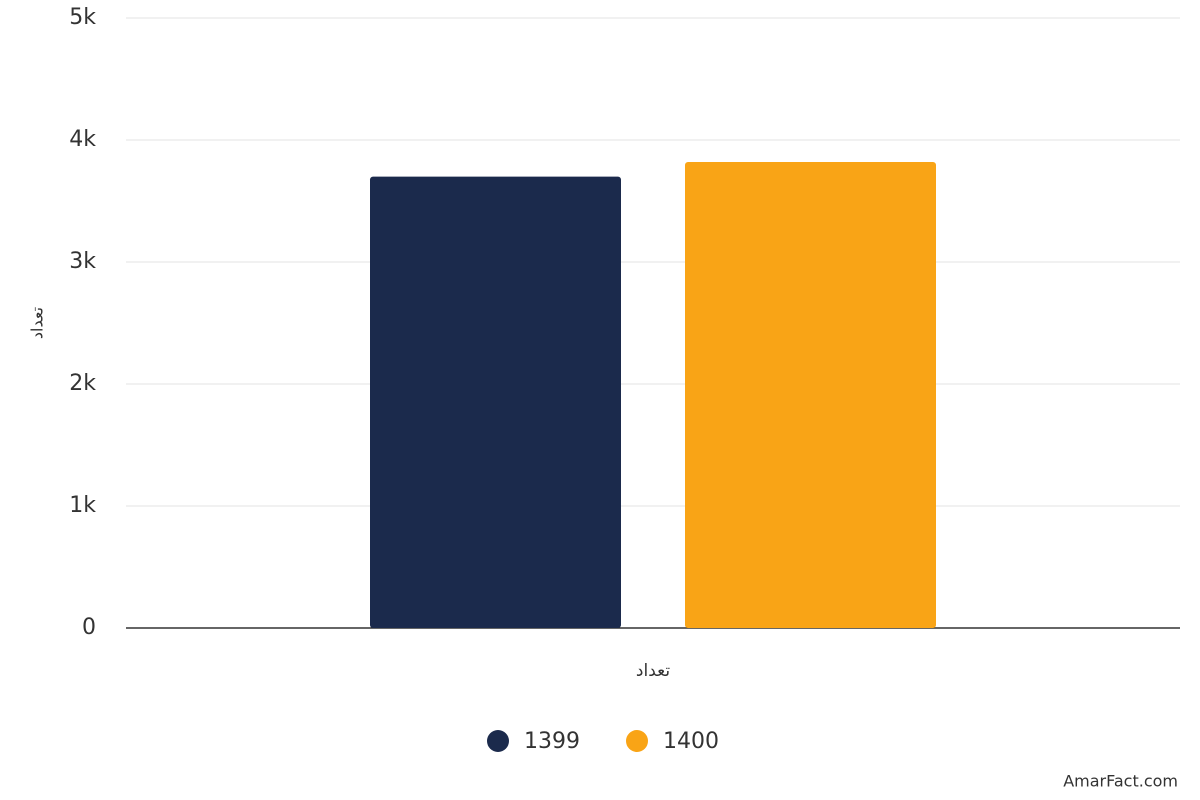 This screenshot has width=1200, height=800. Describe the element at coordinates (82, 383) in the screenshot. I see `y-tick-label: 2k` at that location.